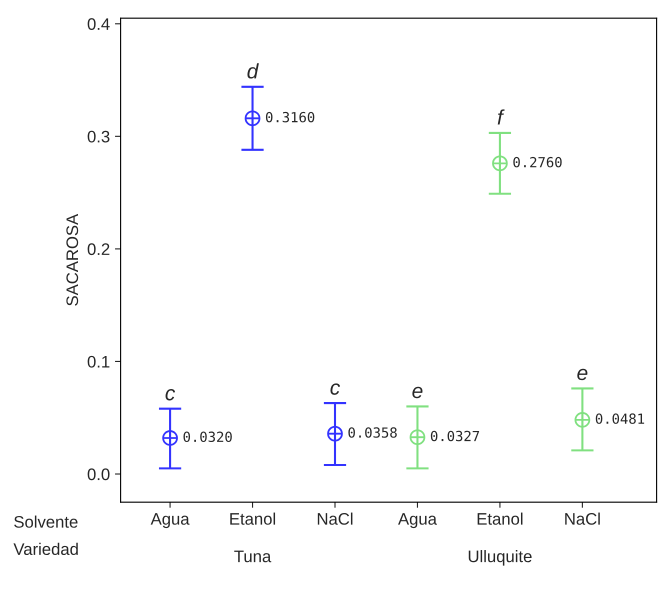 This screenshot has width=670, height=605. I want to click on data-label: 0.2760, so click(537, 162).